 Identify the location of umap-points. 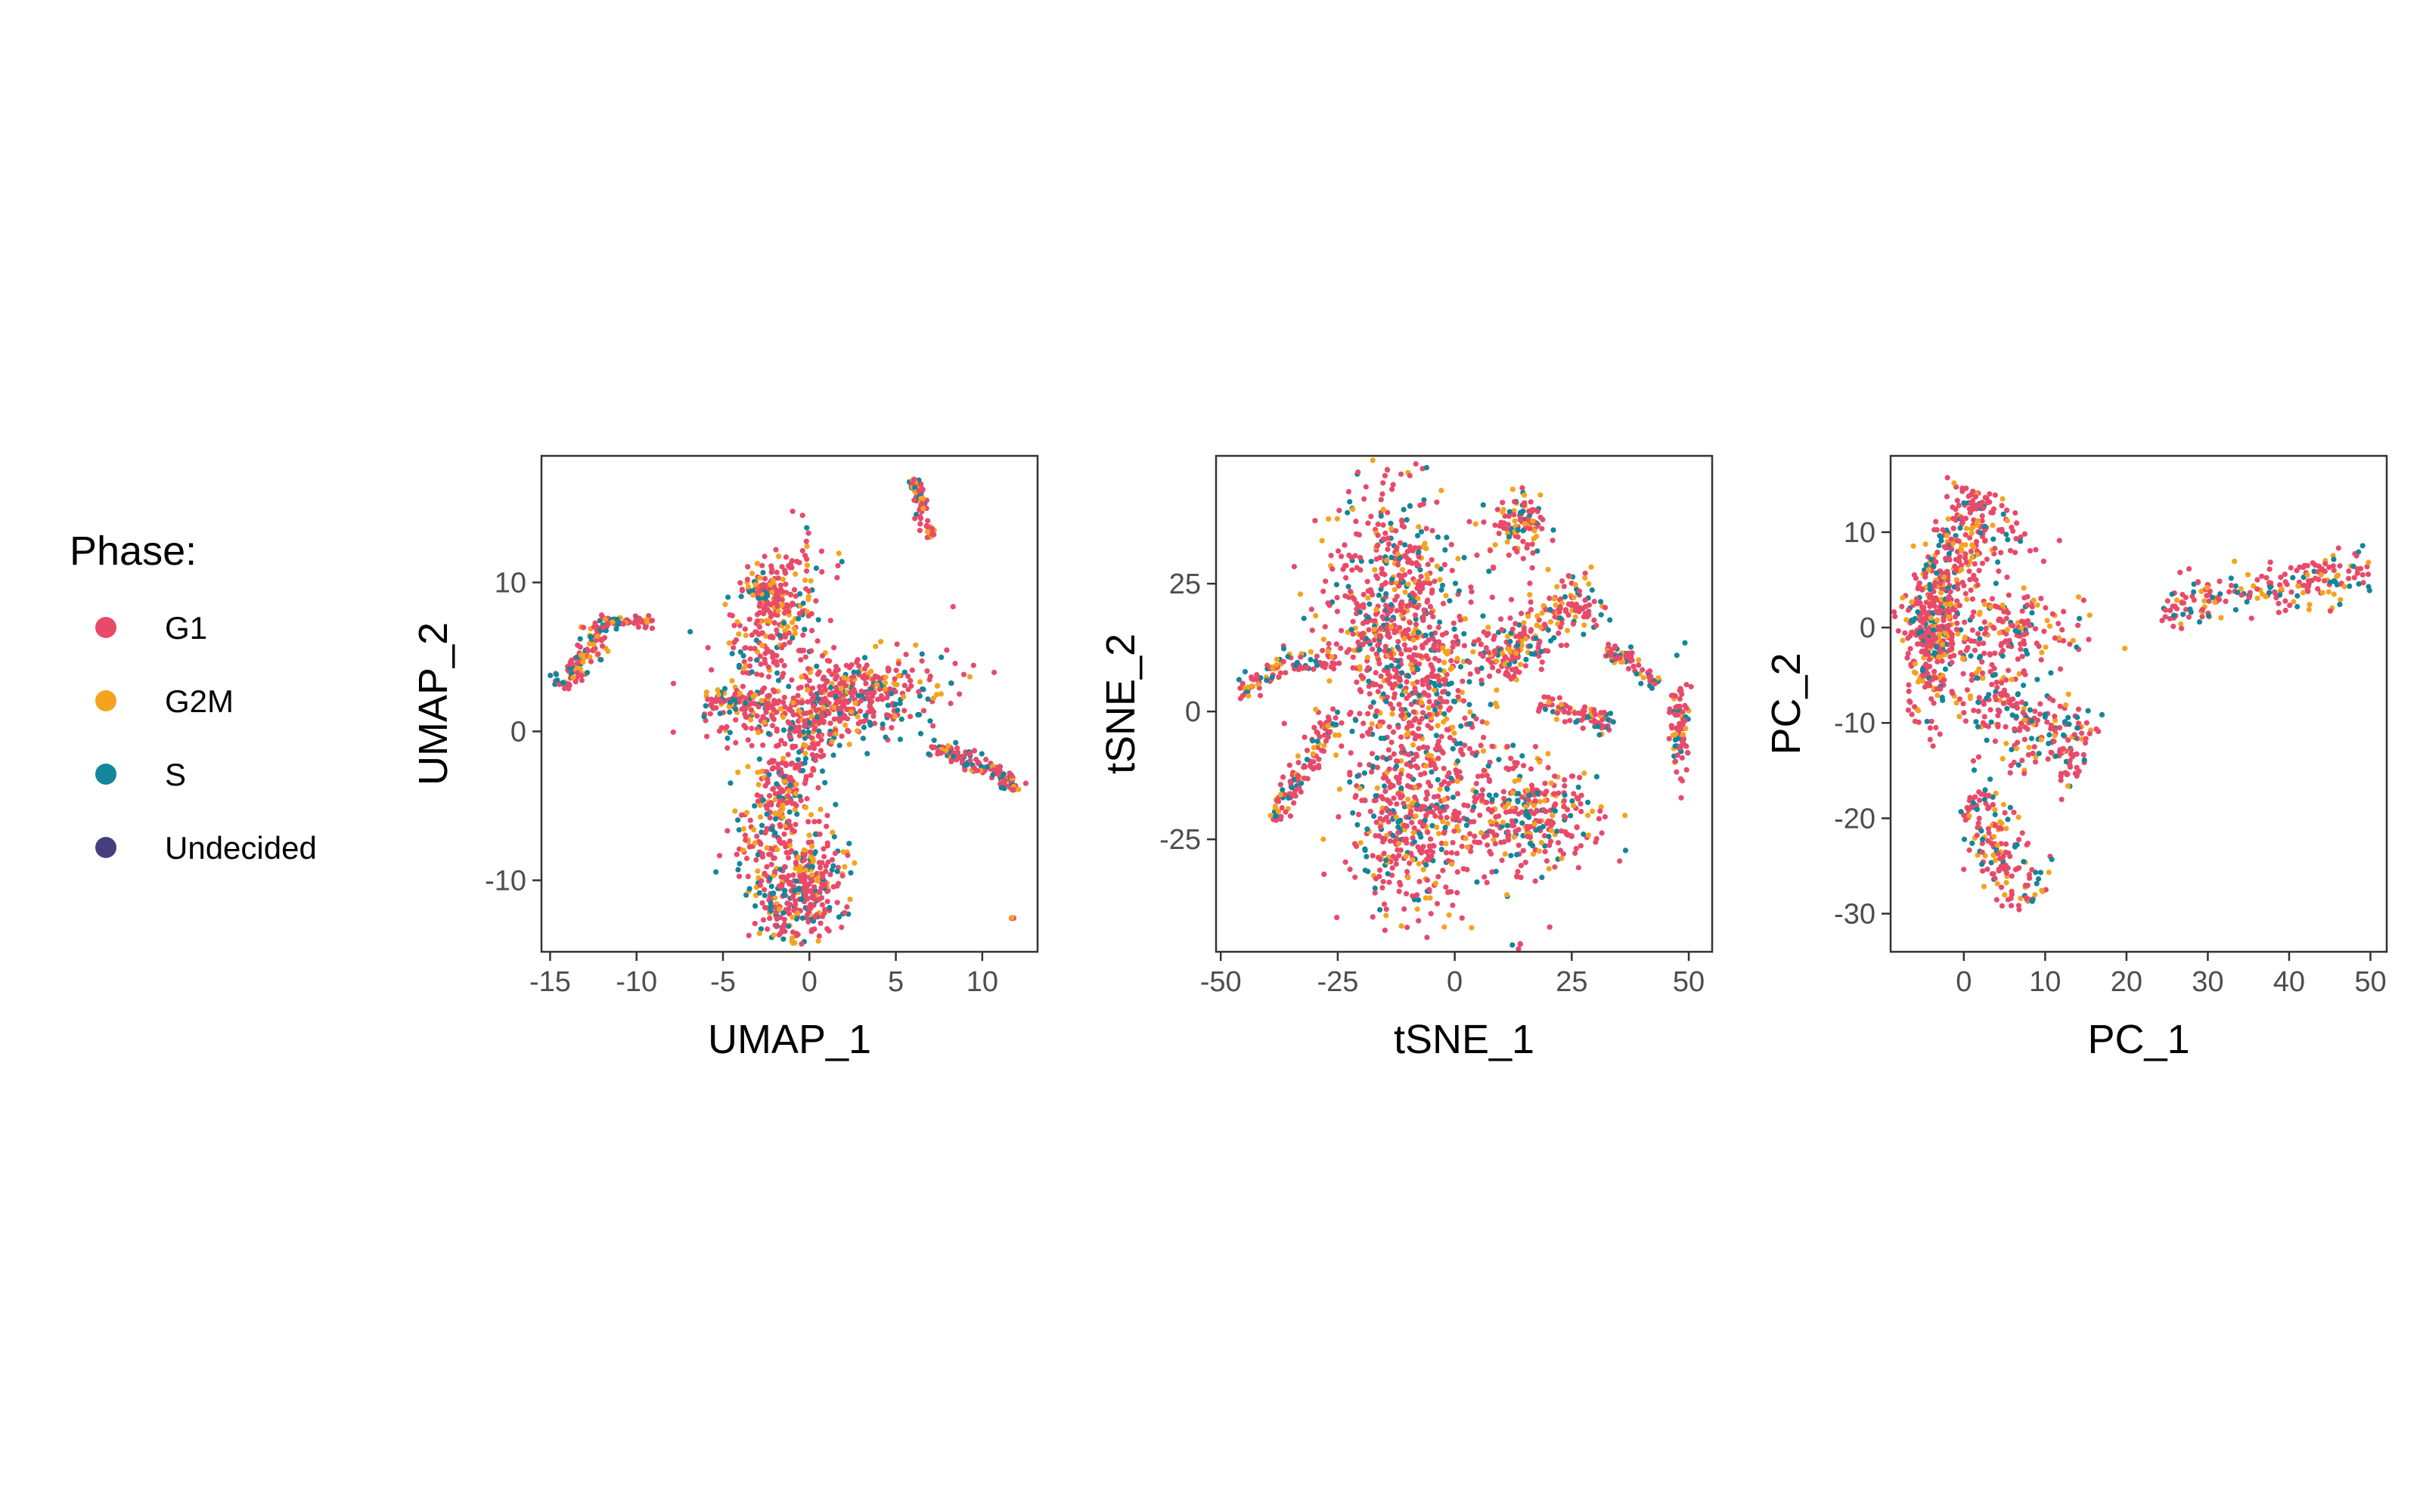
(788, 711).